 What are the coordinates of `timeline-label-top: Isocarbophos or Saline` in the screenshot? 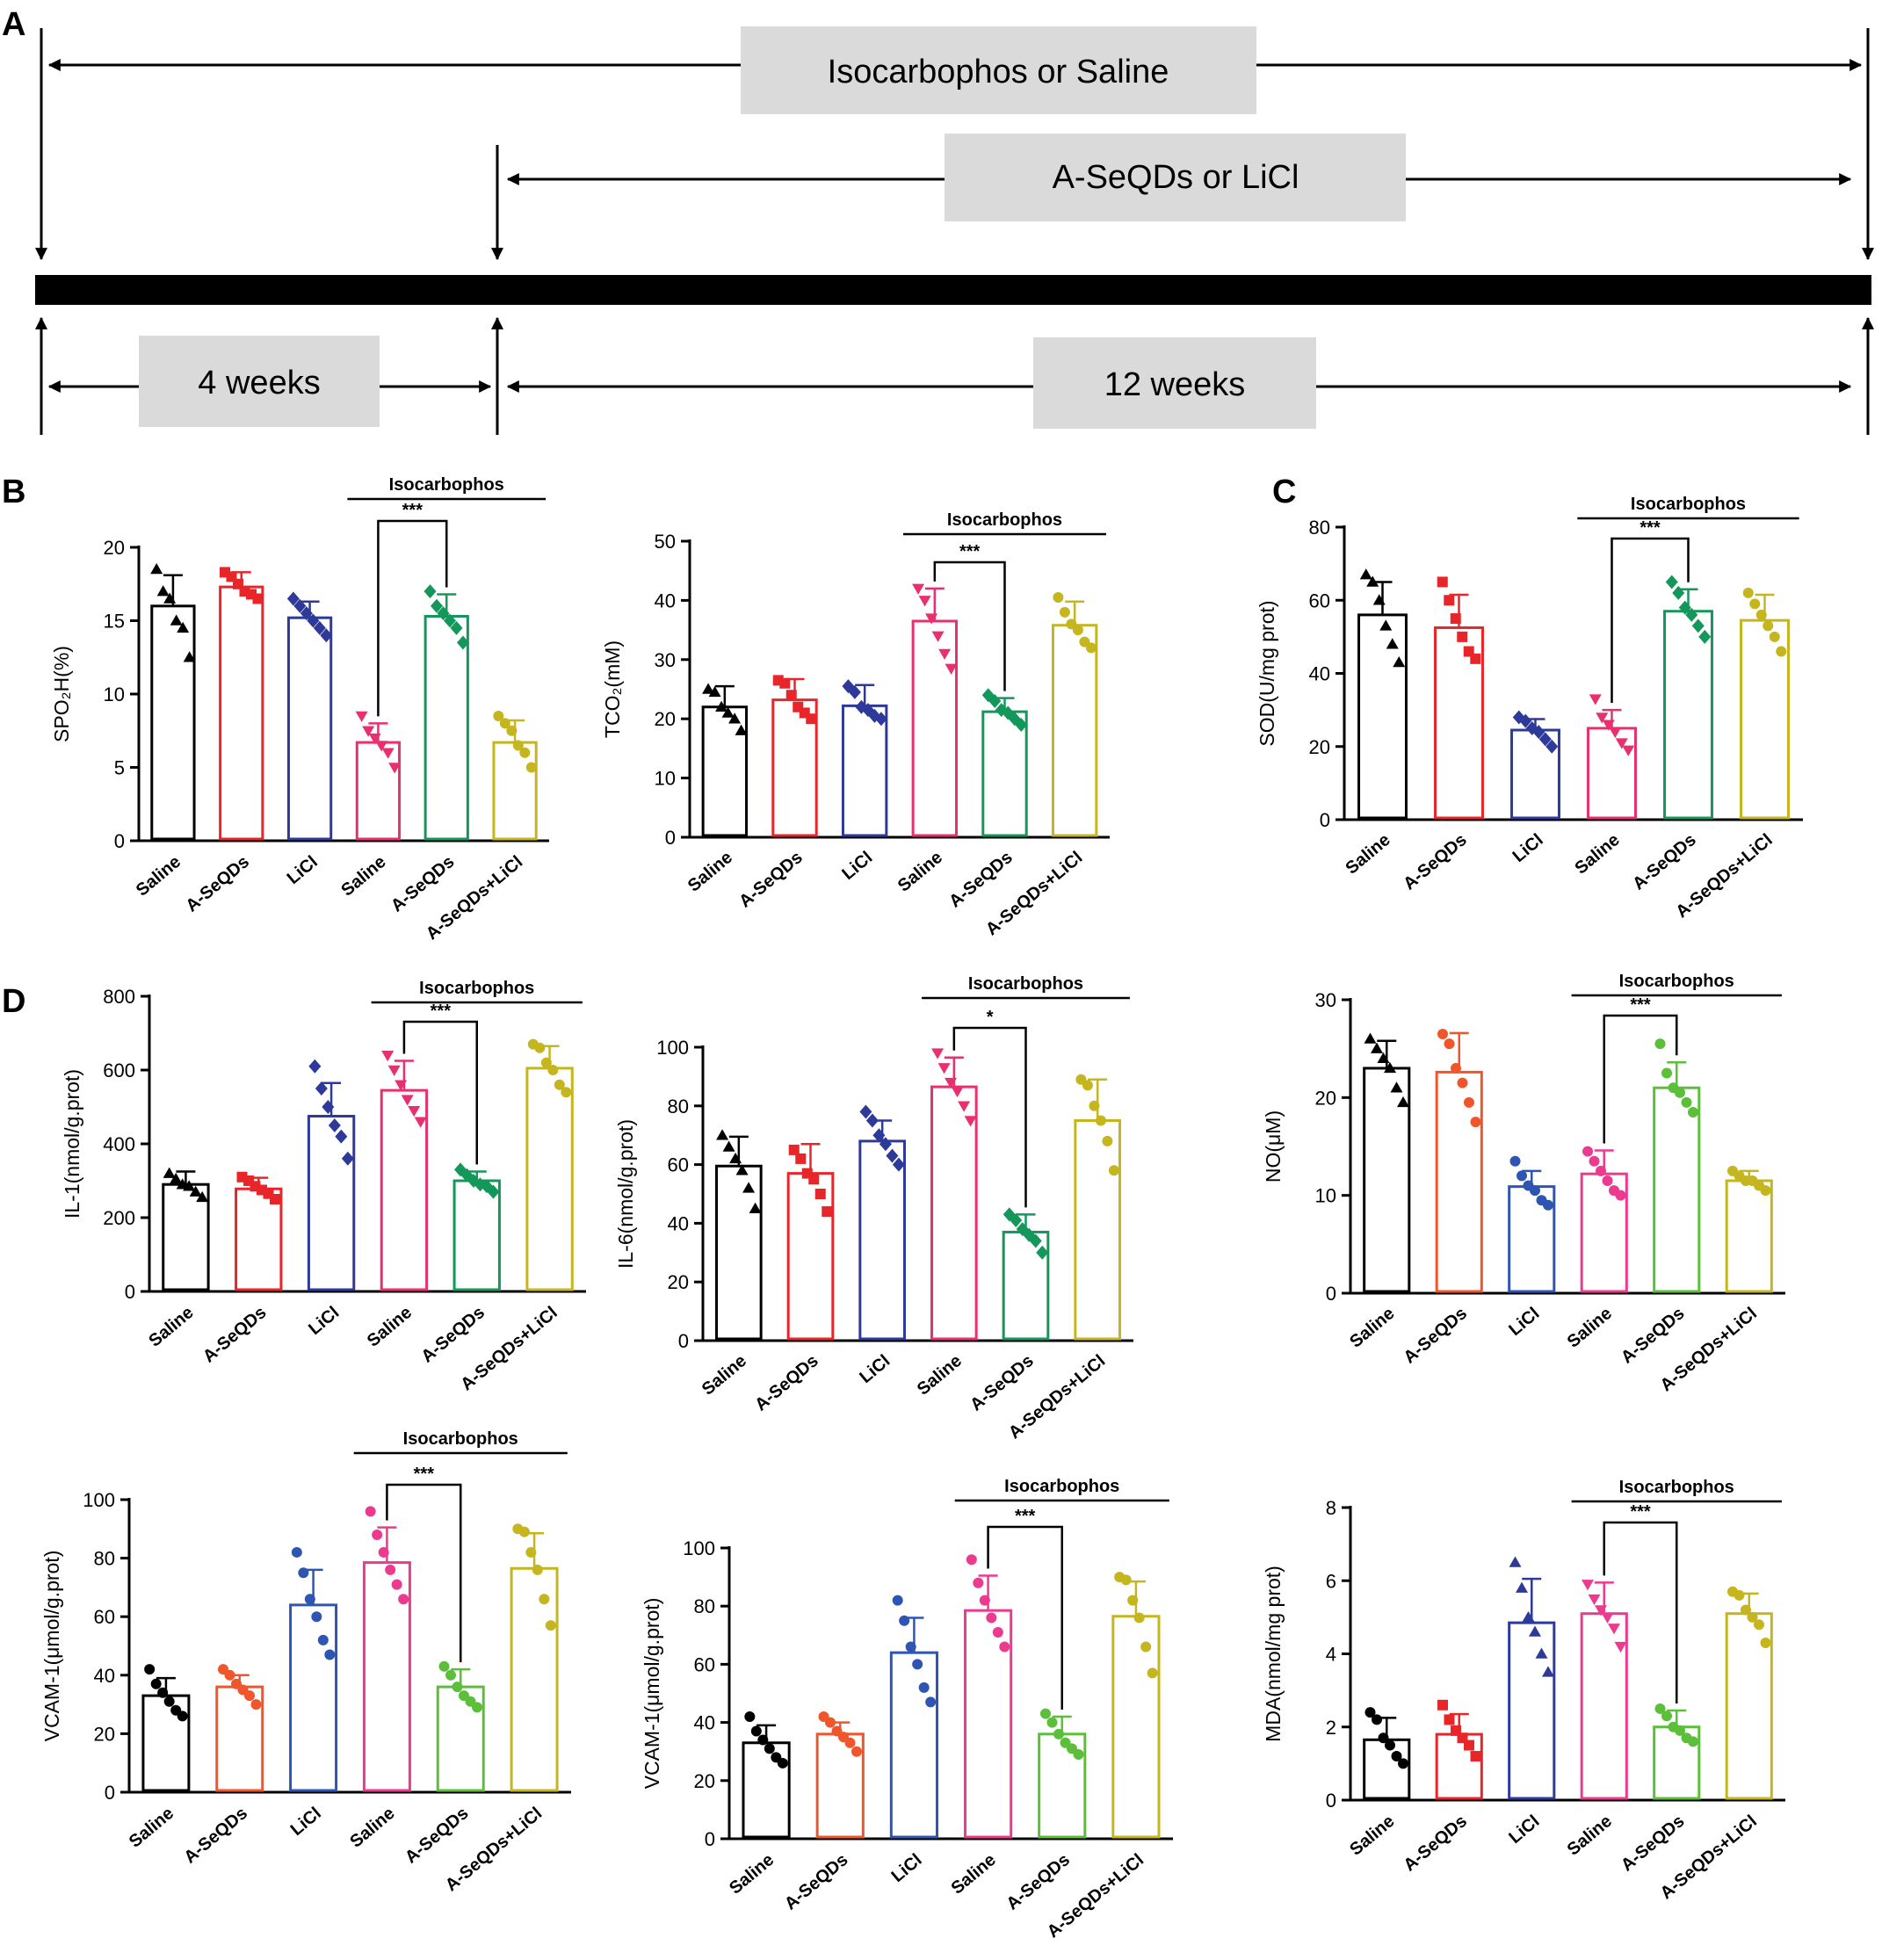 It's located at (999, 72).